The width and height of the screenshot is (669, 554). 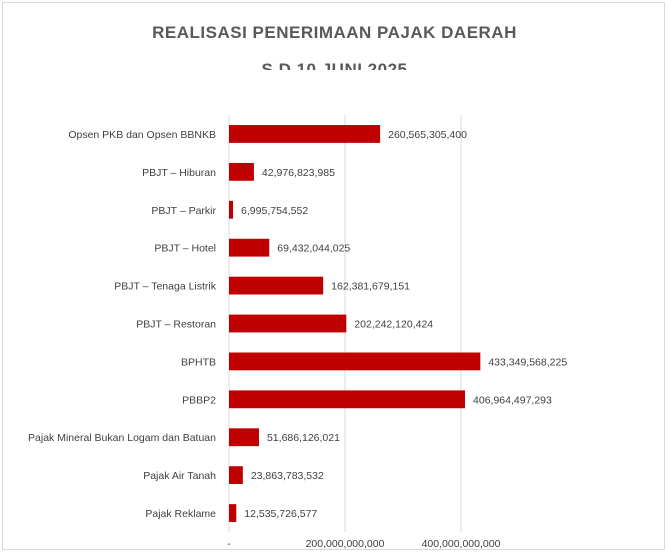 I want to click on value-label-3: 69,432,044,025, so click(x=313, y=249).